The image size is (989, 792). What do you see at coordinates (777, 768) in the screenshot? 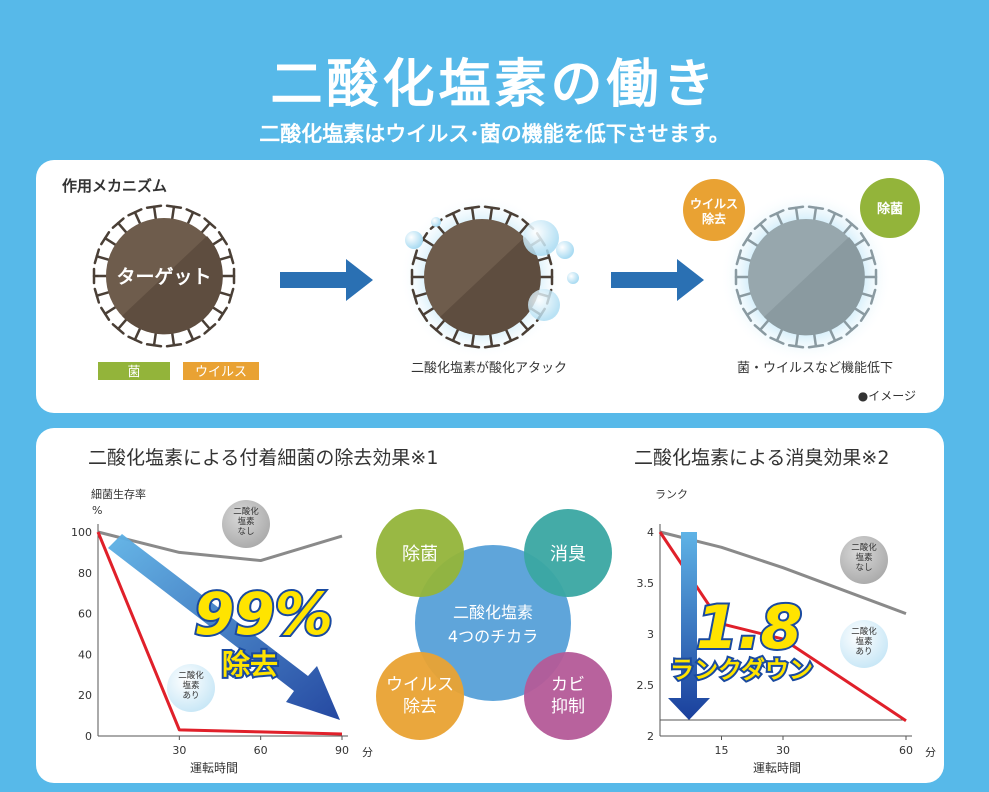
I see `odor-chart-xlabel: 運転時間` at bounding box center [777, 768].